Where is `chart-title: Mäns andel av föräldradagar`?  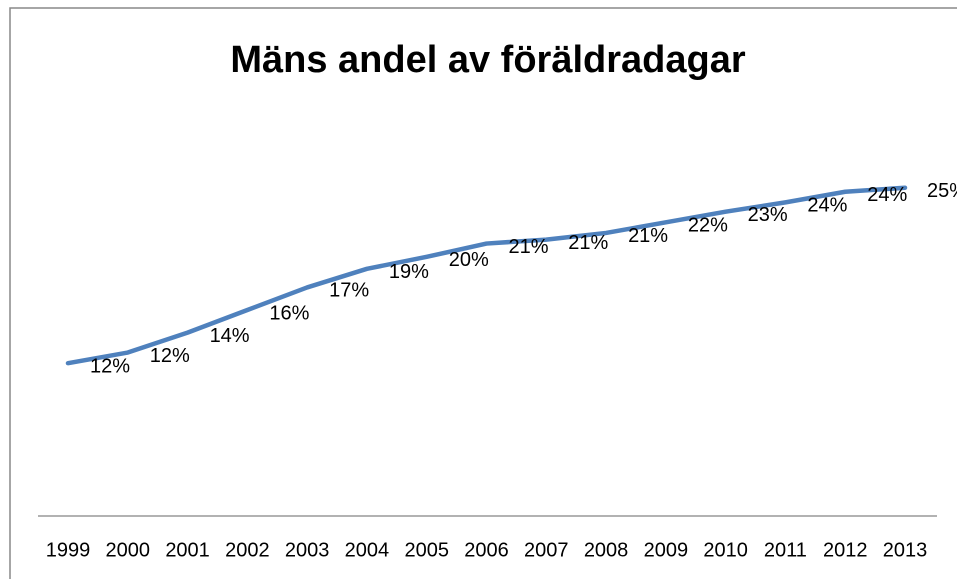
chart-title: Mäns andel av föräldradagar is located at coordinates (487, 60).